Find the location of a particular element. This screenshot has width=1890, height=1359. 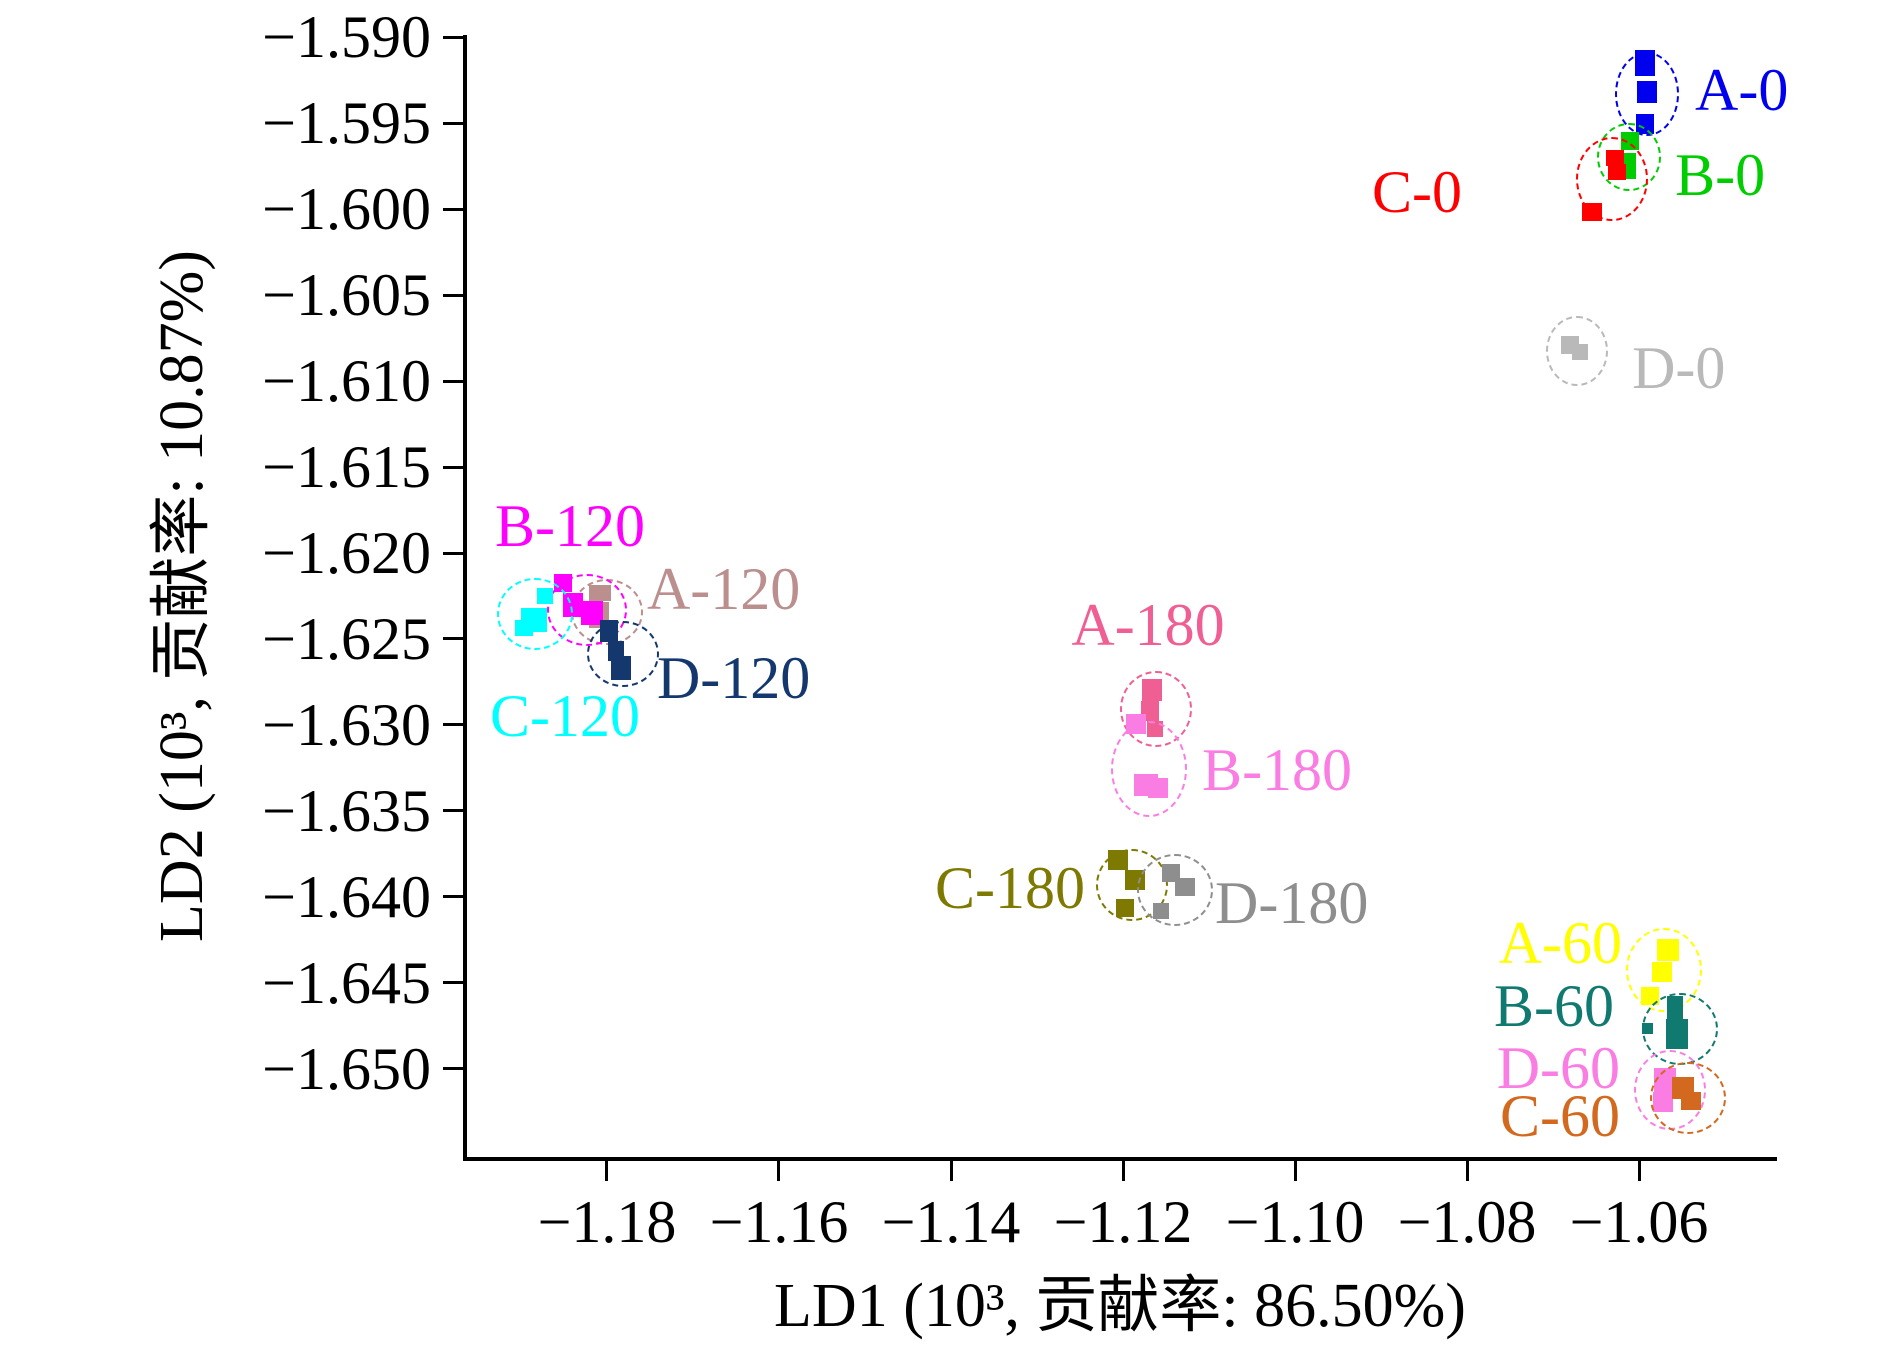

y-tick-label: −1.615 is located at coordinates (346, 467).